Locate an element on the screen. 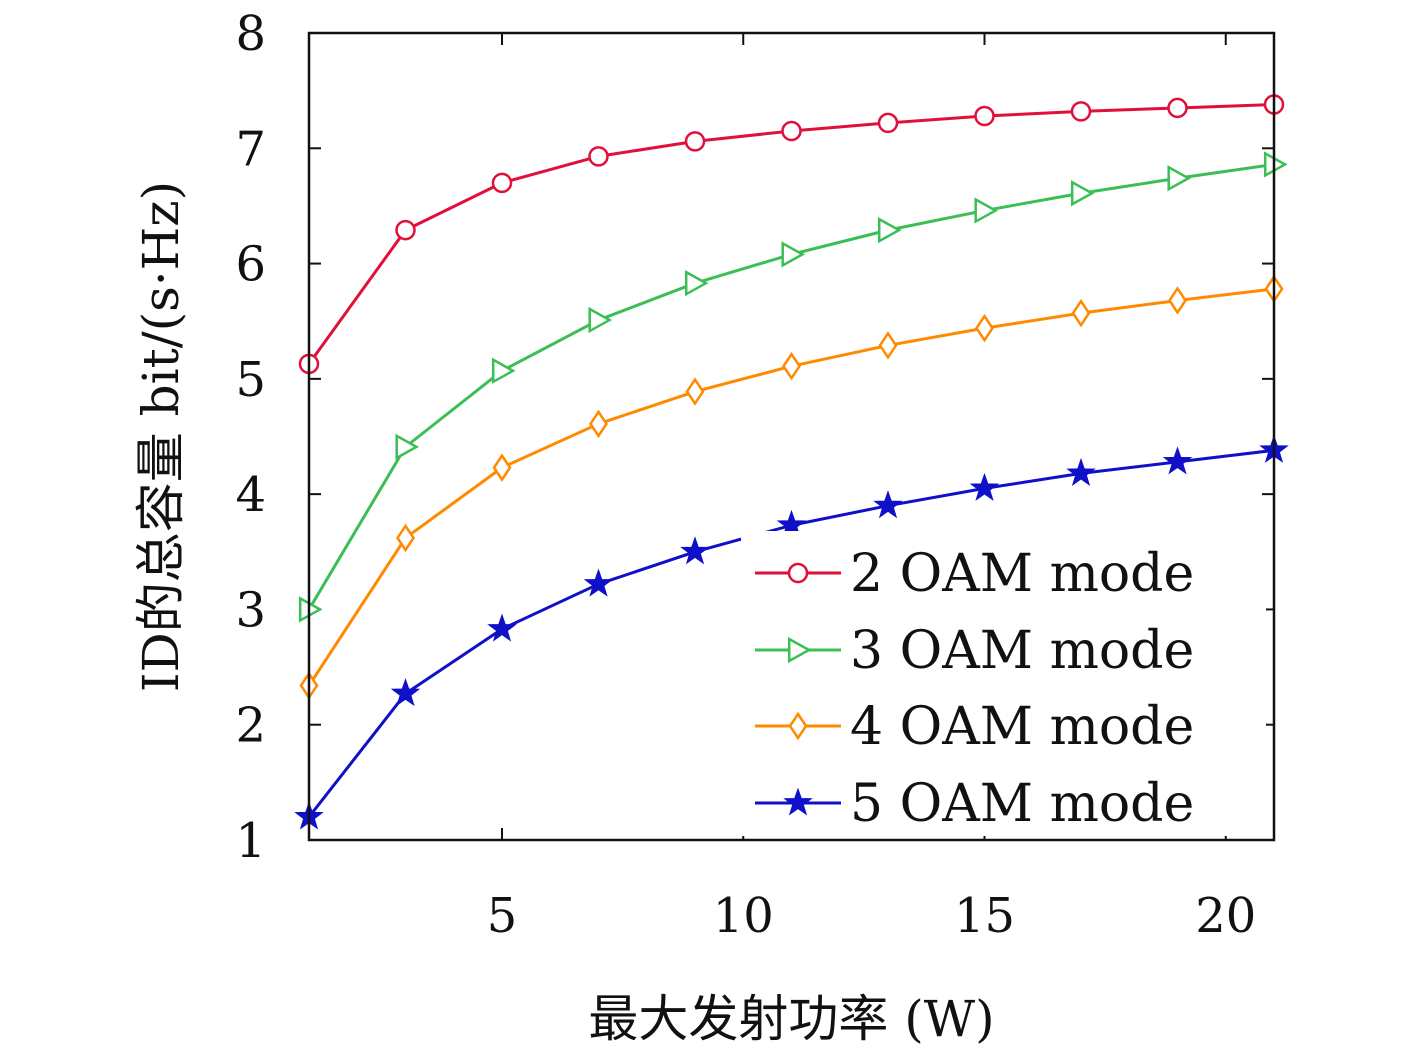 Image resolution: width=1417 pixels, height=1063 pixels. x-tick-label: 5 is located at coordinates (502, 916).